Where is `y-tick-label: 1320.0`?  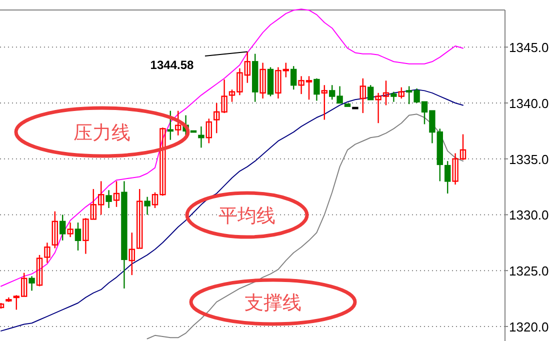 y-tick-label: 1320.0 is located at coordinates (529, 326).